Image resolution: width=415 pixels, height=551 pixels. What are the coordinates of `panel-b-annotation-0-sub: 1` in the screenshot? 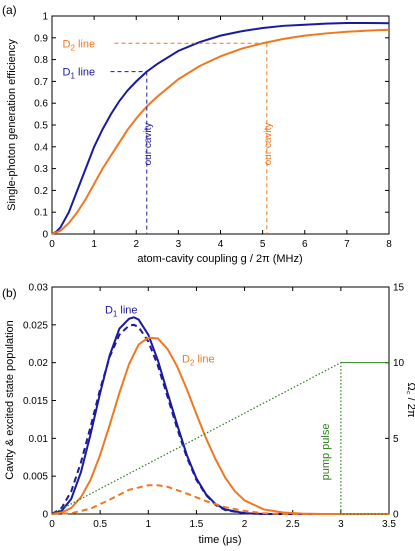 It's located at (115, 313).